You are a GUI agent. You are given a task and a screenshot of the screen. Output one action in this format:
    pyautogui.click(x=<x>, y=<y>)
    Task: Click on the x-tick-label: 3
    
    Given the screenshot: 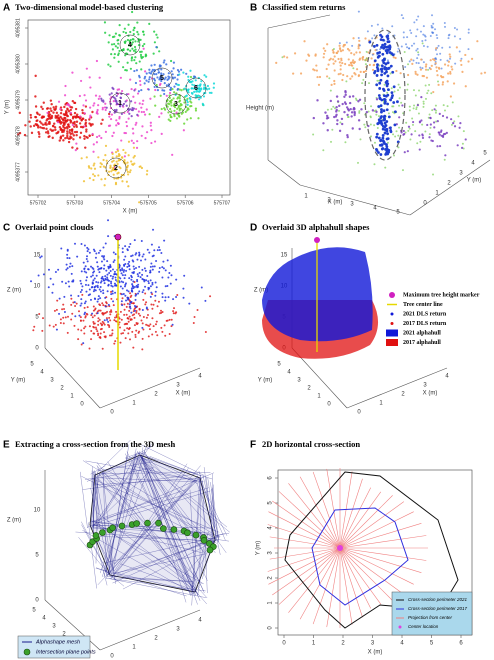 What is the action you would take?
    pyautogui.click(x=425, y=386)
    